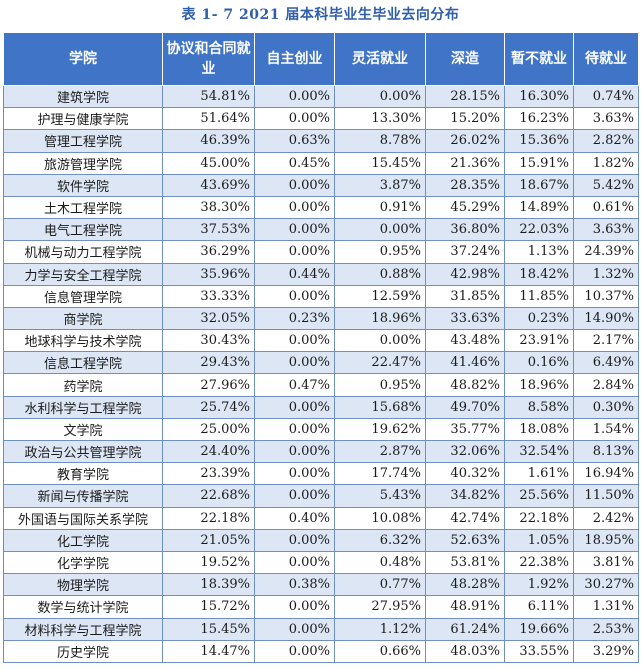  What do you see at coordinates (606, 185) in the screenshot?
I see `pending-rate: 5.42%` at bounding box center [606, 185].